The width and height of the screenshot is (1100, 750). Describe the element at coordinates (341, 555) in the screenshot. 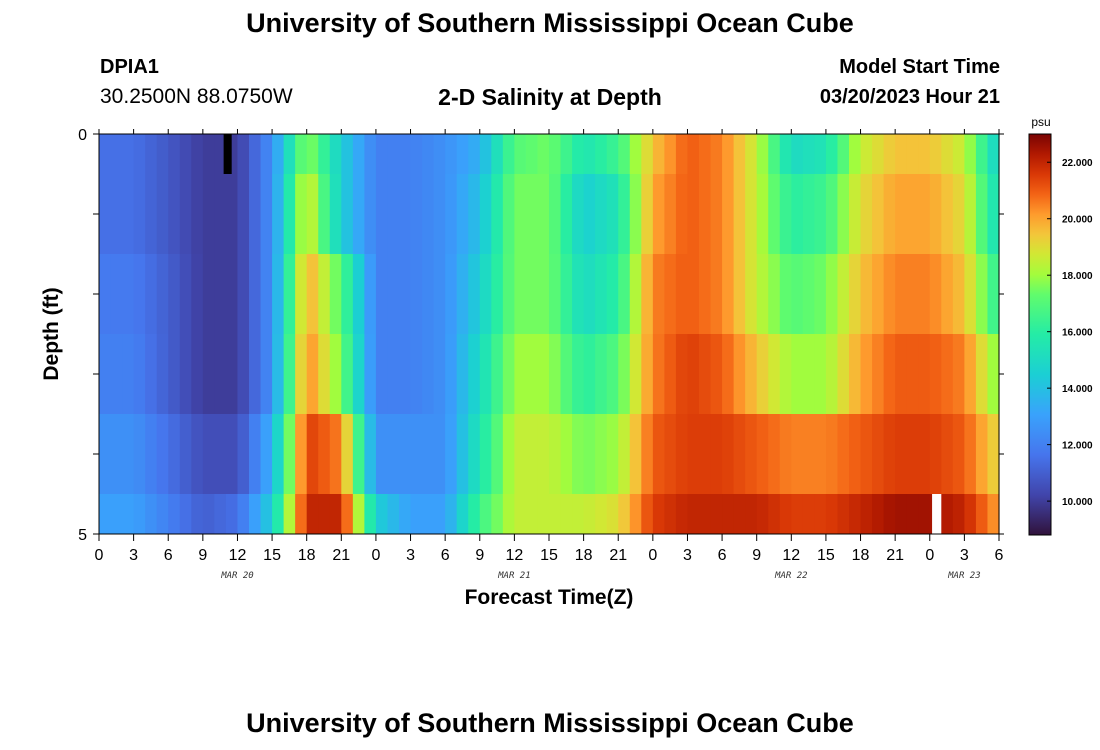

I see `x-tick-label: 21` at that location.